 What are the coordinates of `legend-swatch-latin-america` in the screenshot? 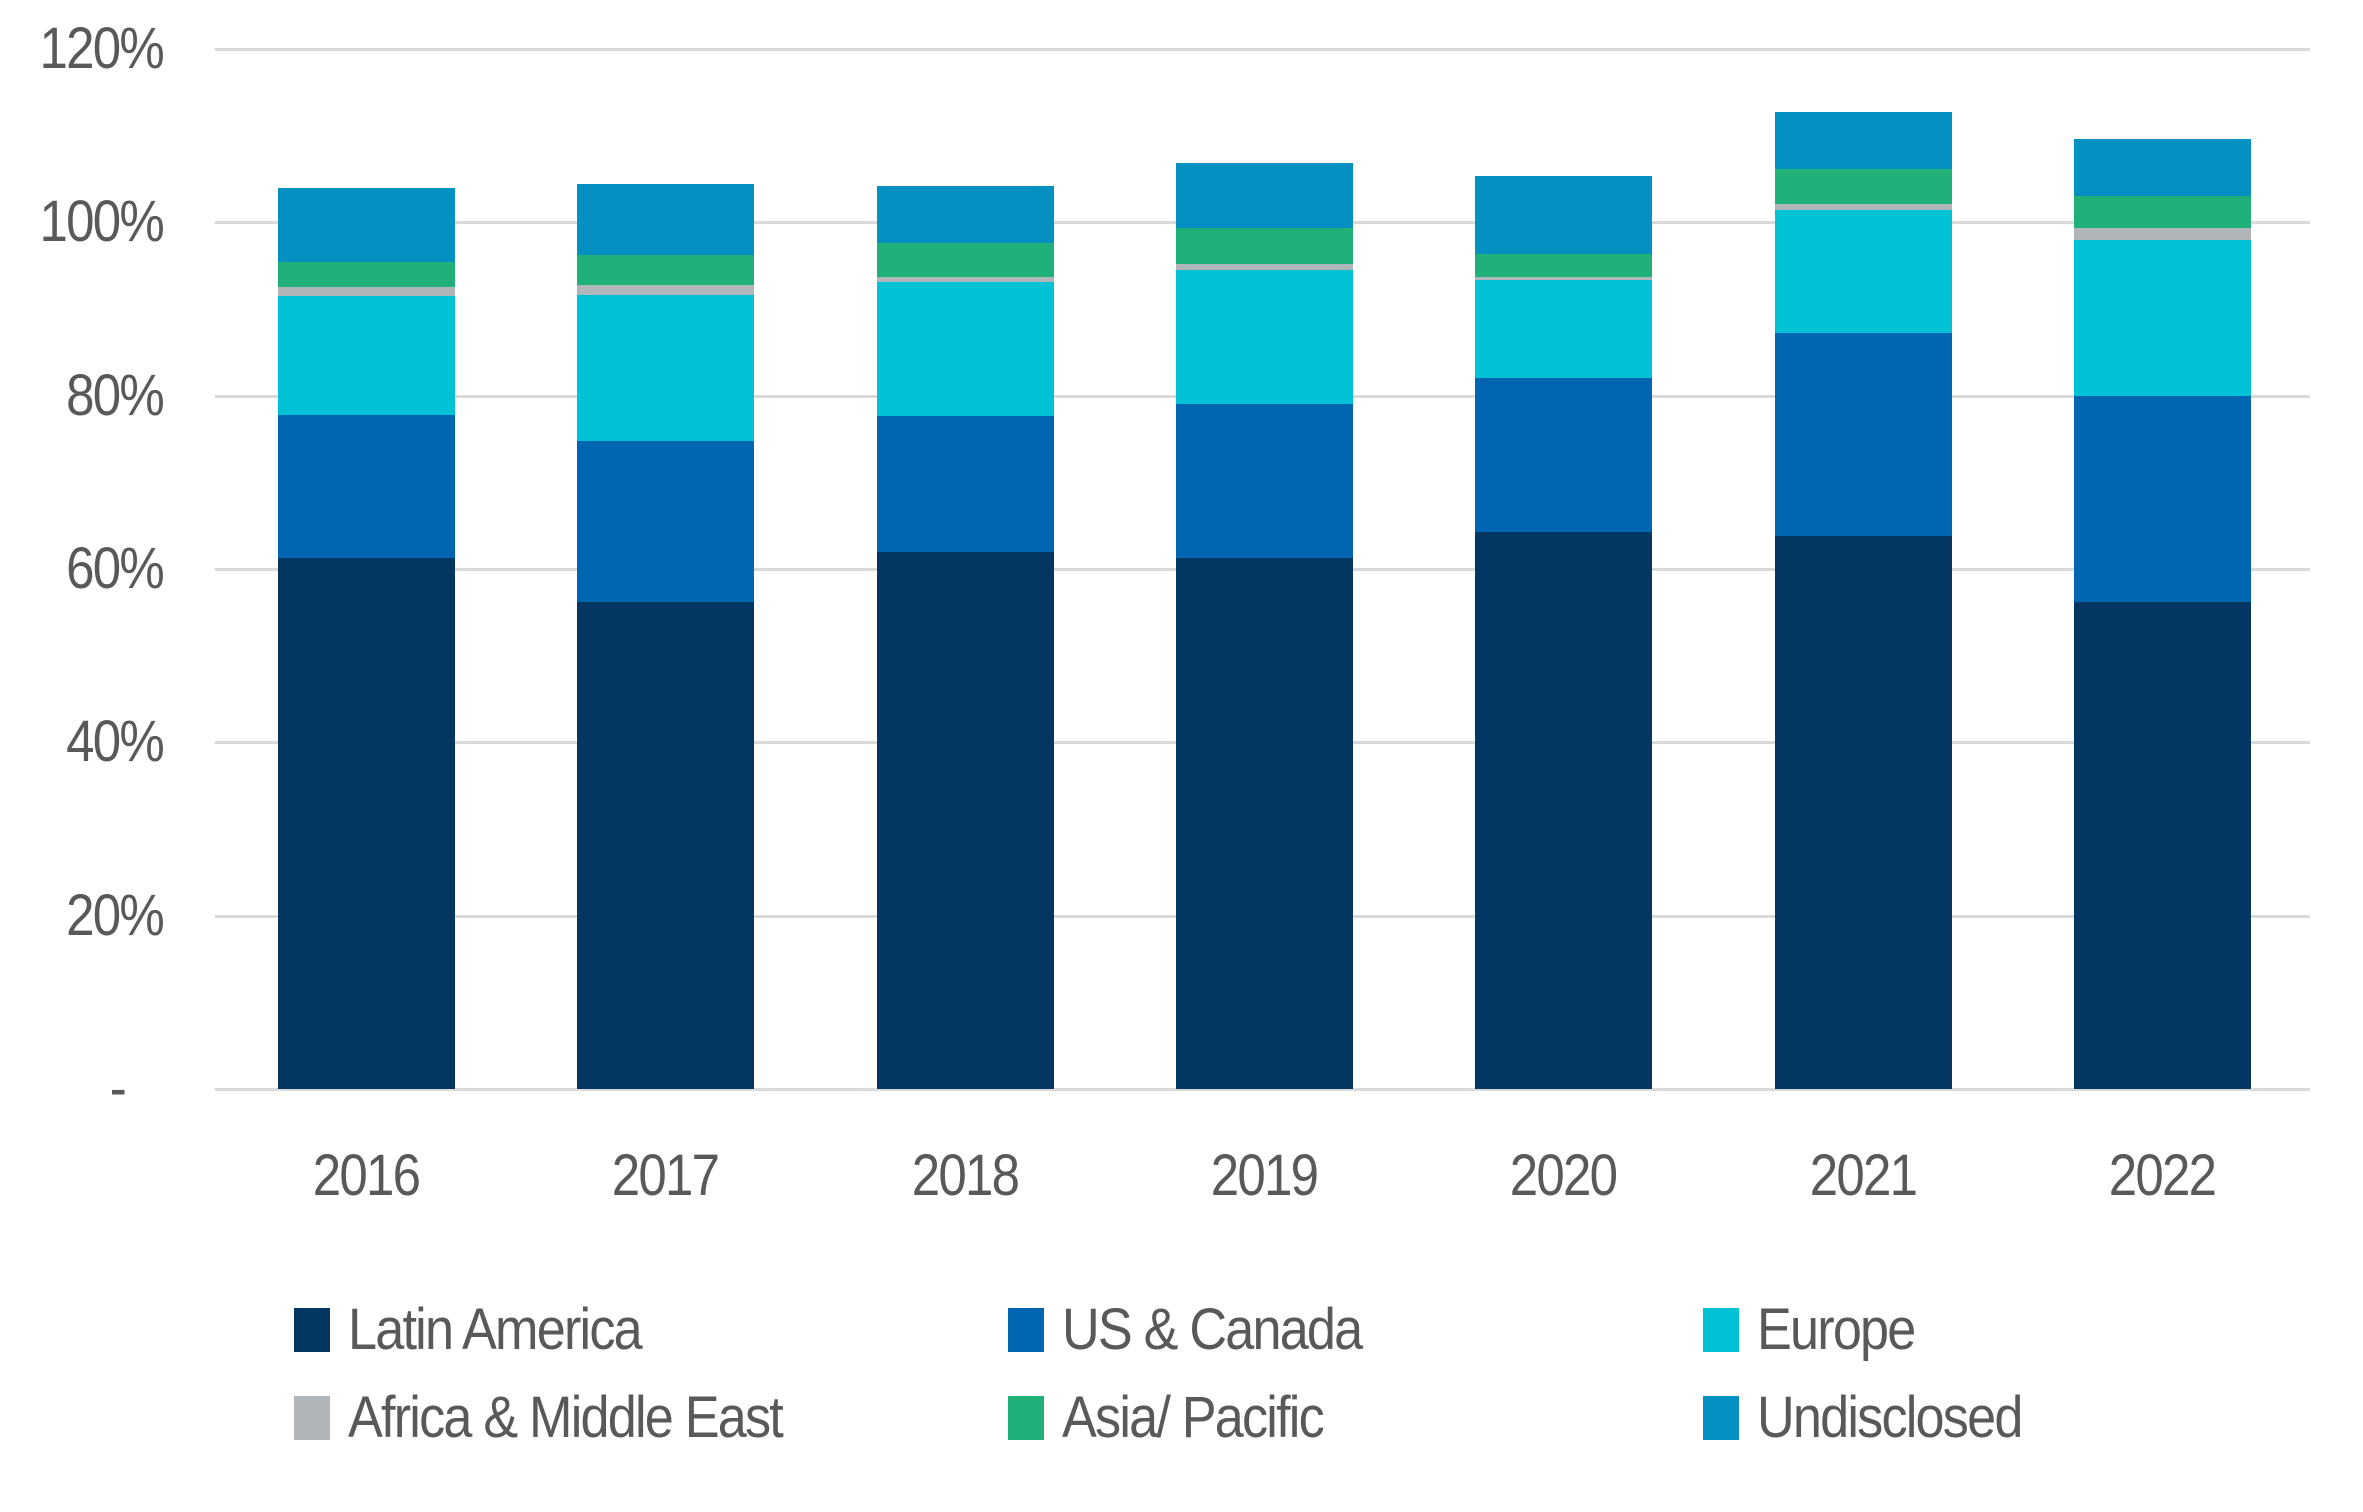 It's located at (312, 1330).